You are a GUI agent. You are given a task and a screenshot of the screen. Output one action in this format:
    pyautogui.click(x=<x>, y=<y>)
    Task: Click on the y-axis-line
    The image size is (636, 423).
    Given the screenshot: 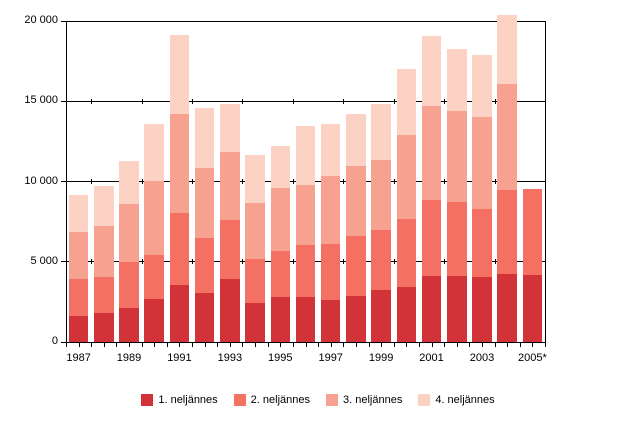 What is the action you would take?
    pyautogui.click(x=66, y=182)
    